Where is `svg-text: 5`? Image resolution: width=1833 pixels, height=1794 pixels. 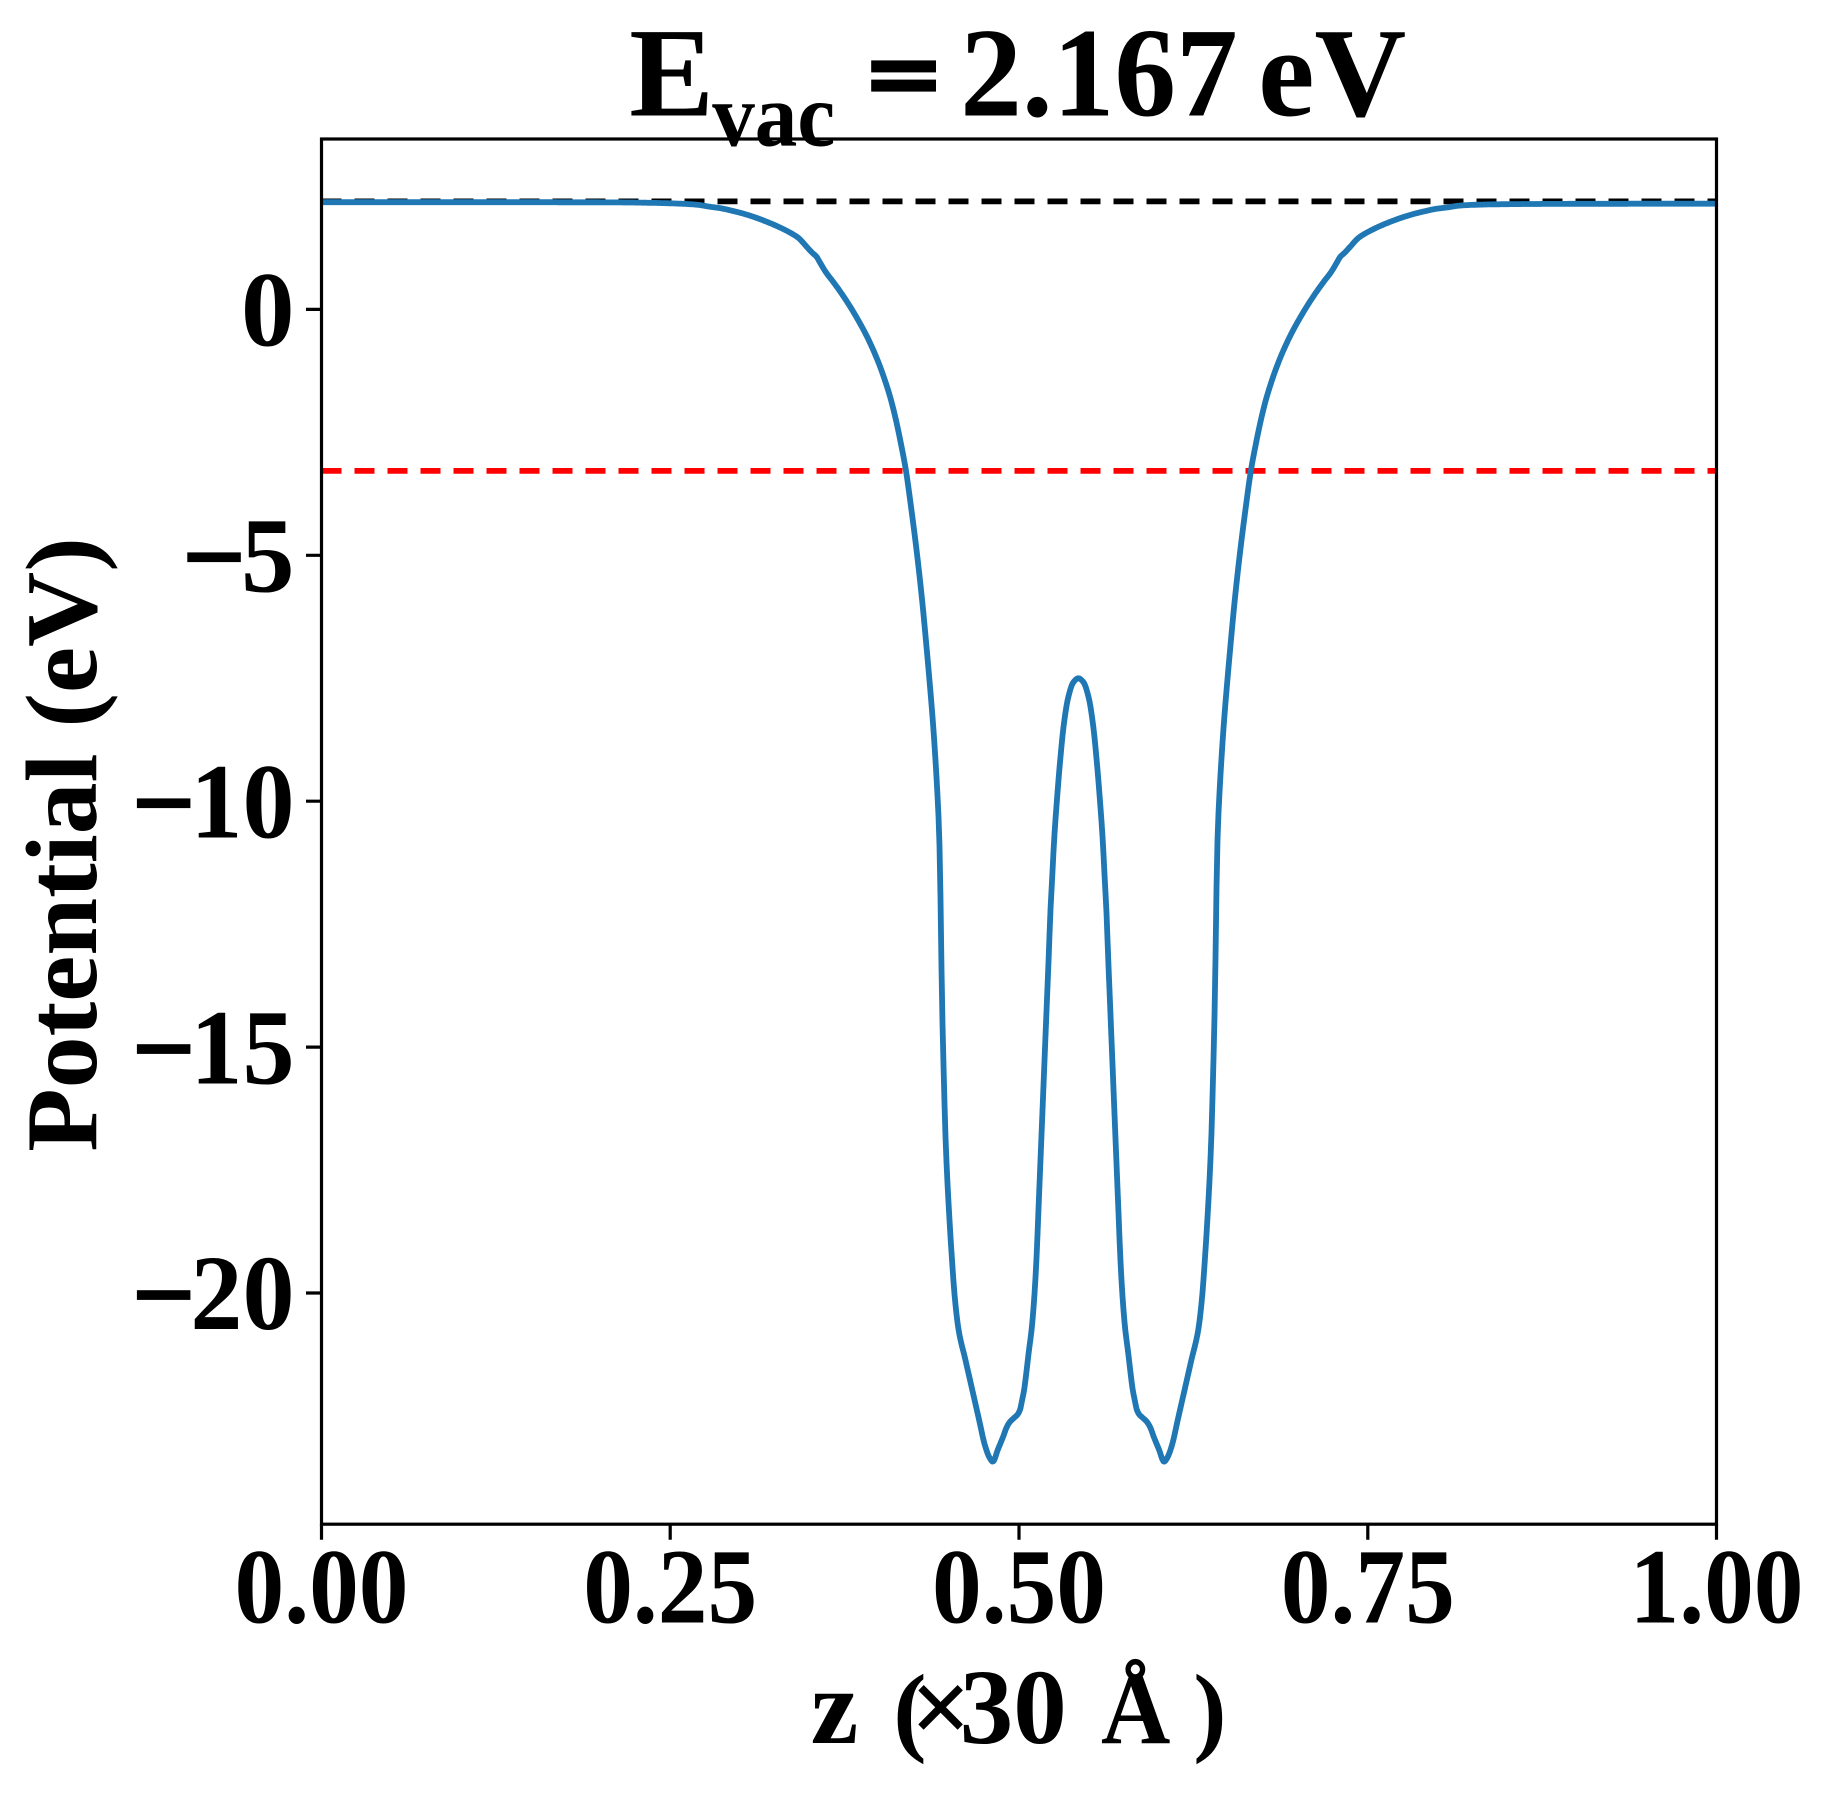
svg-text: 5 is located at coordinates (268, 557).